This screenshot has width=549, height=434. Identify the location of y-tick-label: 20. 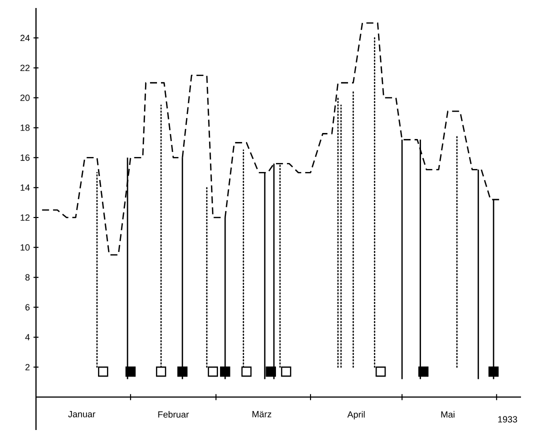
(25, 97).